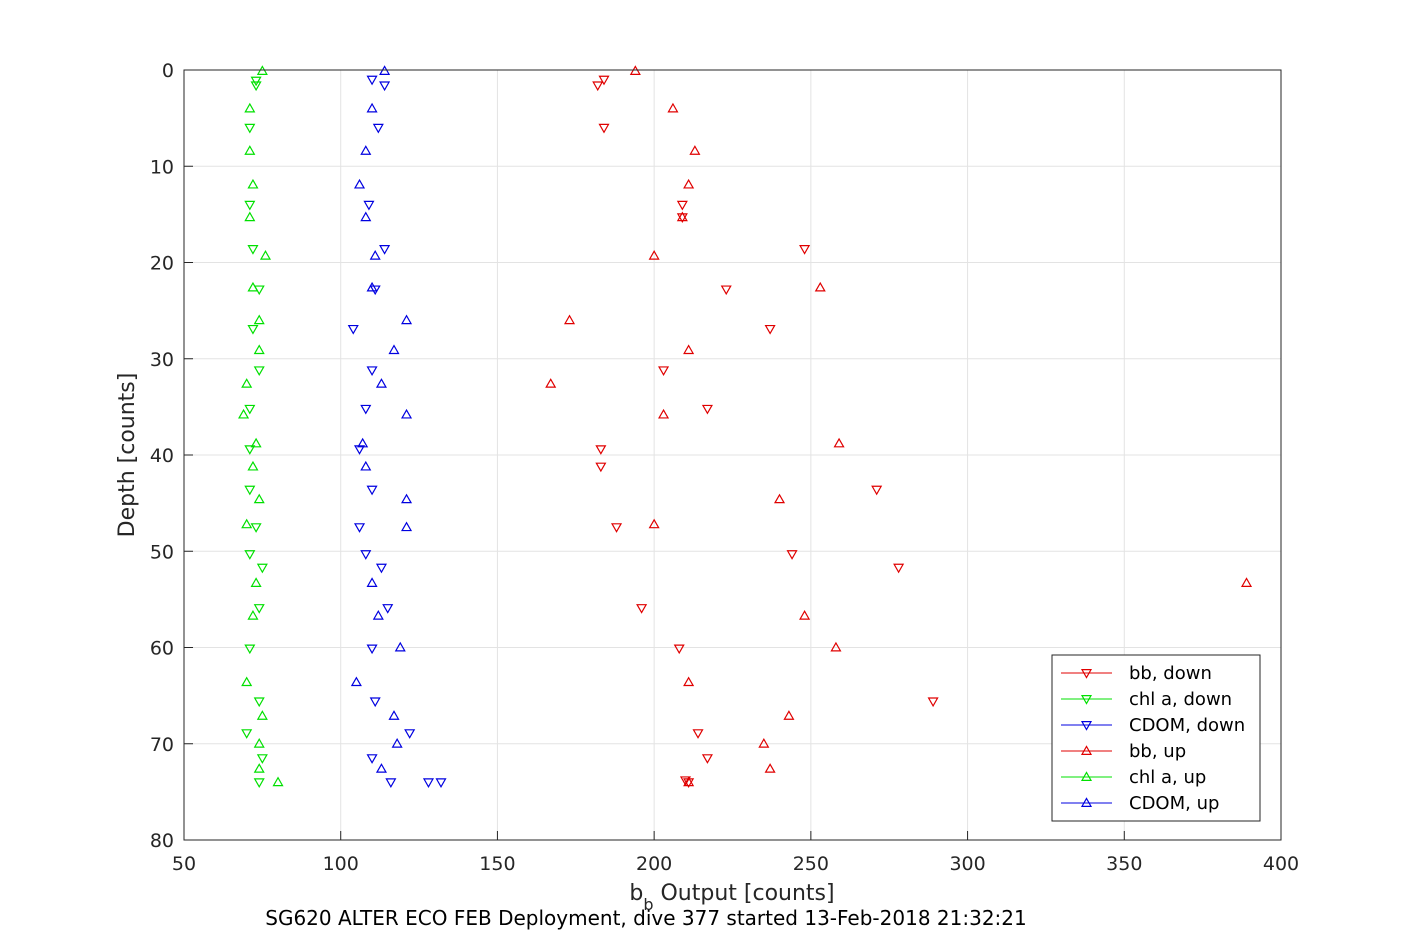 Image resolution: width=1417 pixels, height=945 pixels. What do you see at coordinates (1167, 777) in the screenshot?
I see `legend-label-chl-a-up: chl a, up` at bounding box center [1167, 777].